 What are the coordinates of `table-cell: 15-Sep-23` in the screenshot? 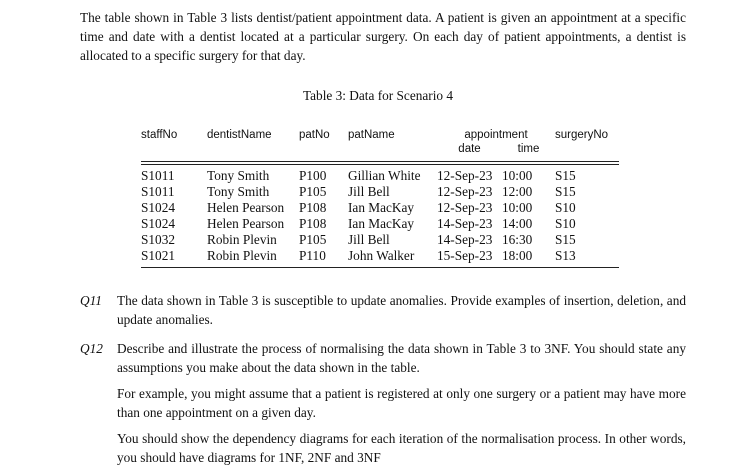 It's located at (469, 258).